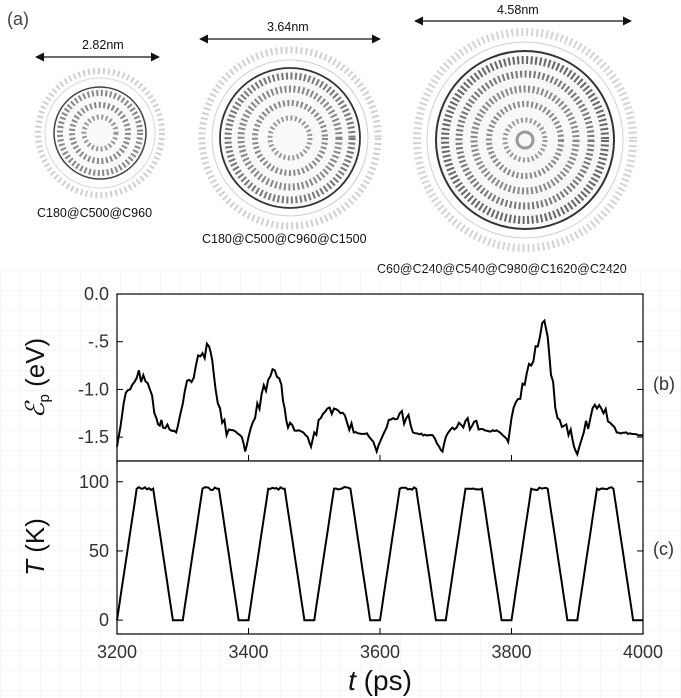  Describe the element at coordinates (18, 19) in the screenshot. I see `panel-a-label: (a)` at that location.